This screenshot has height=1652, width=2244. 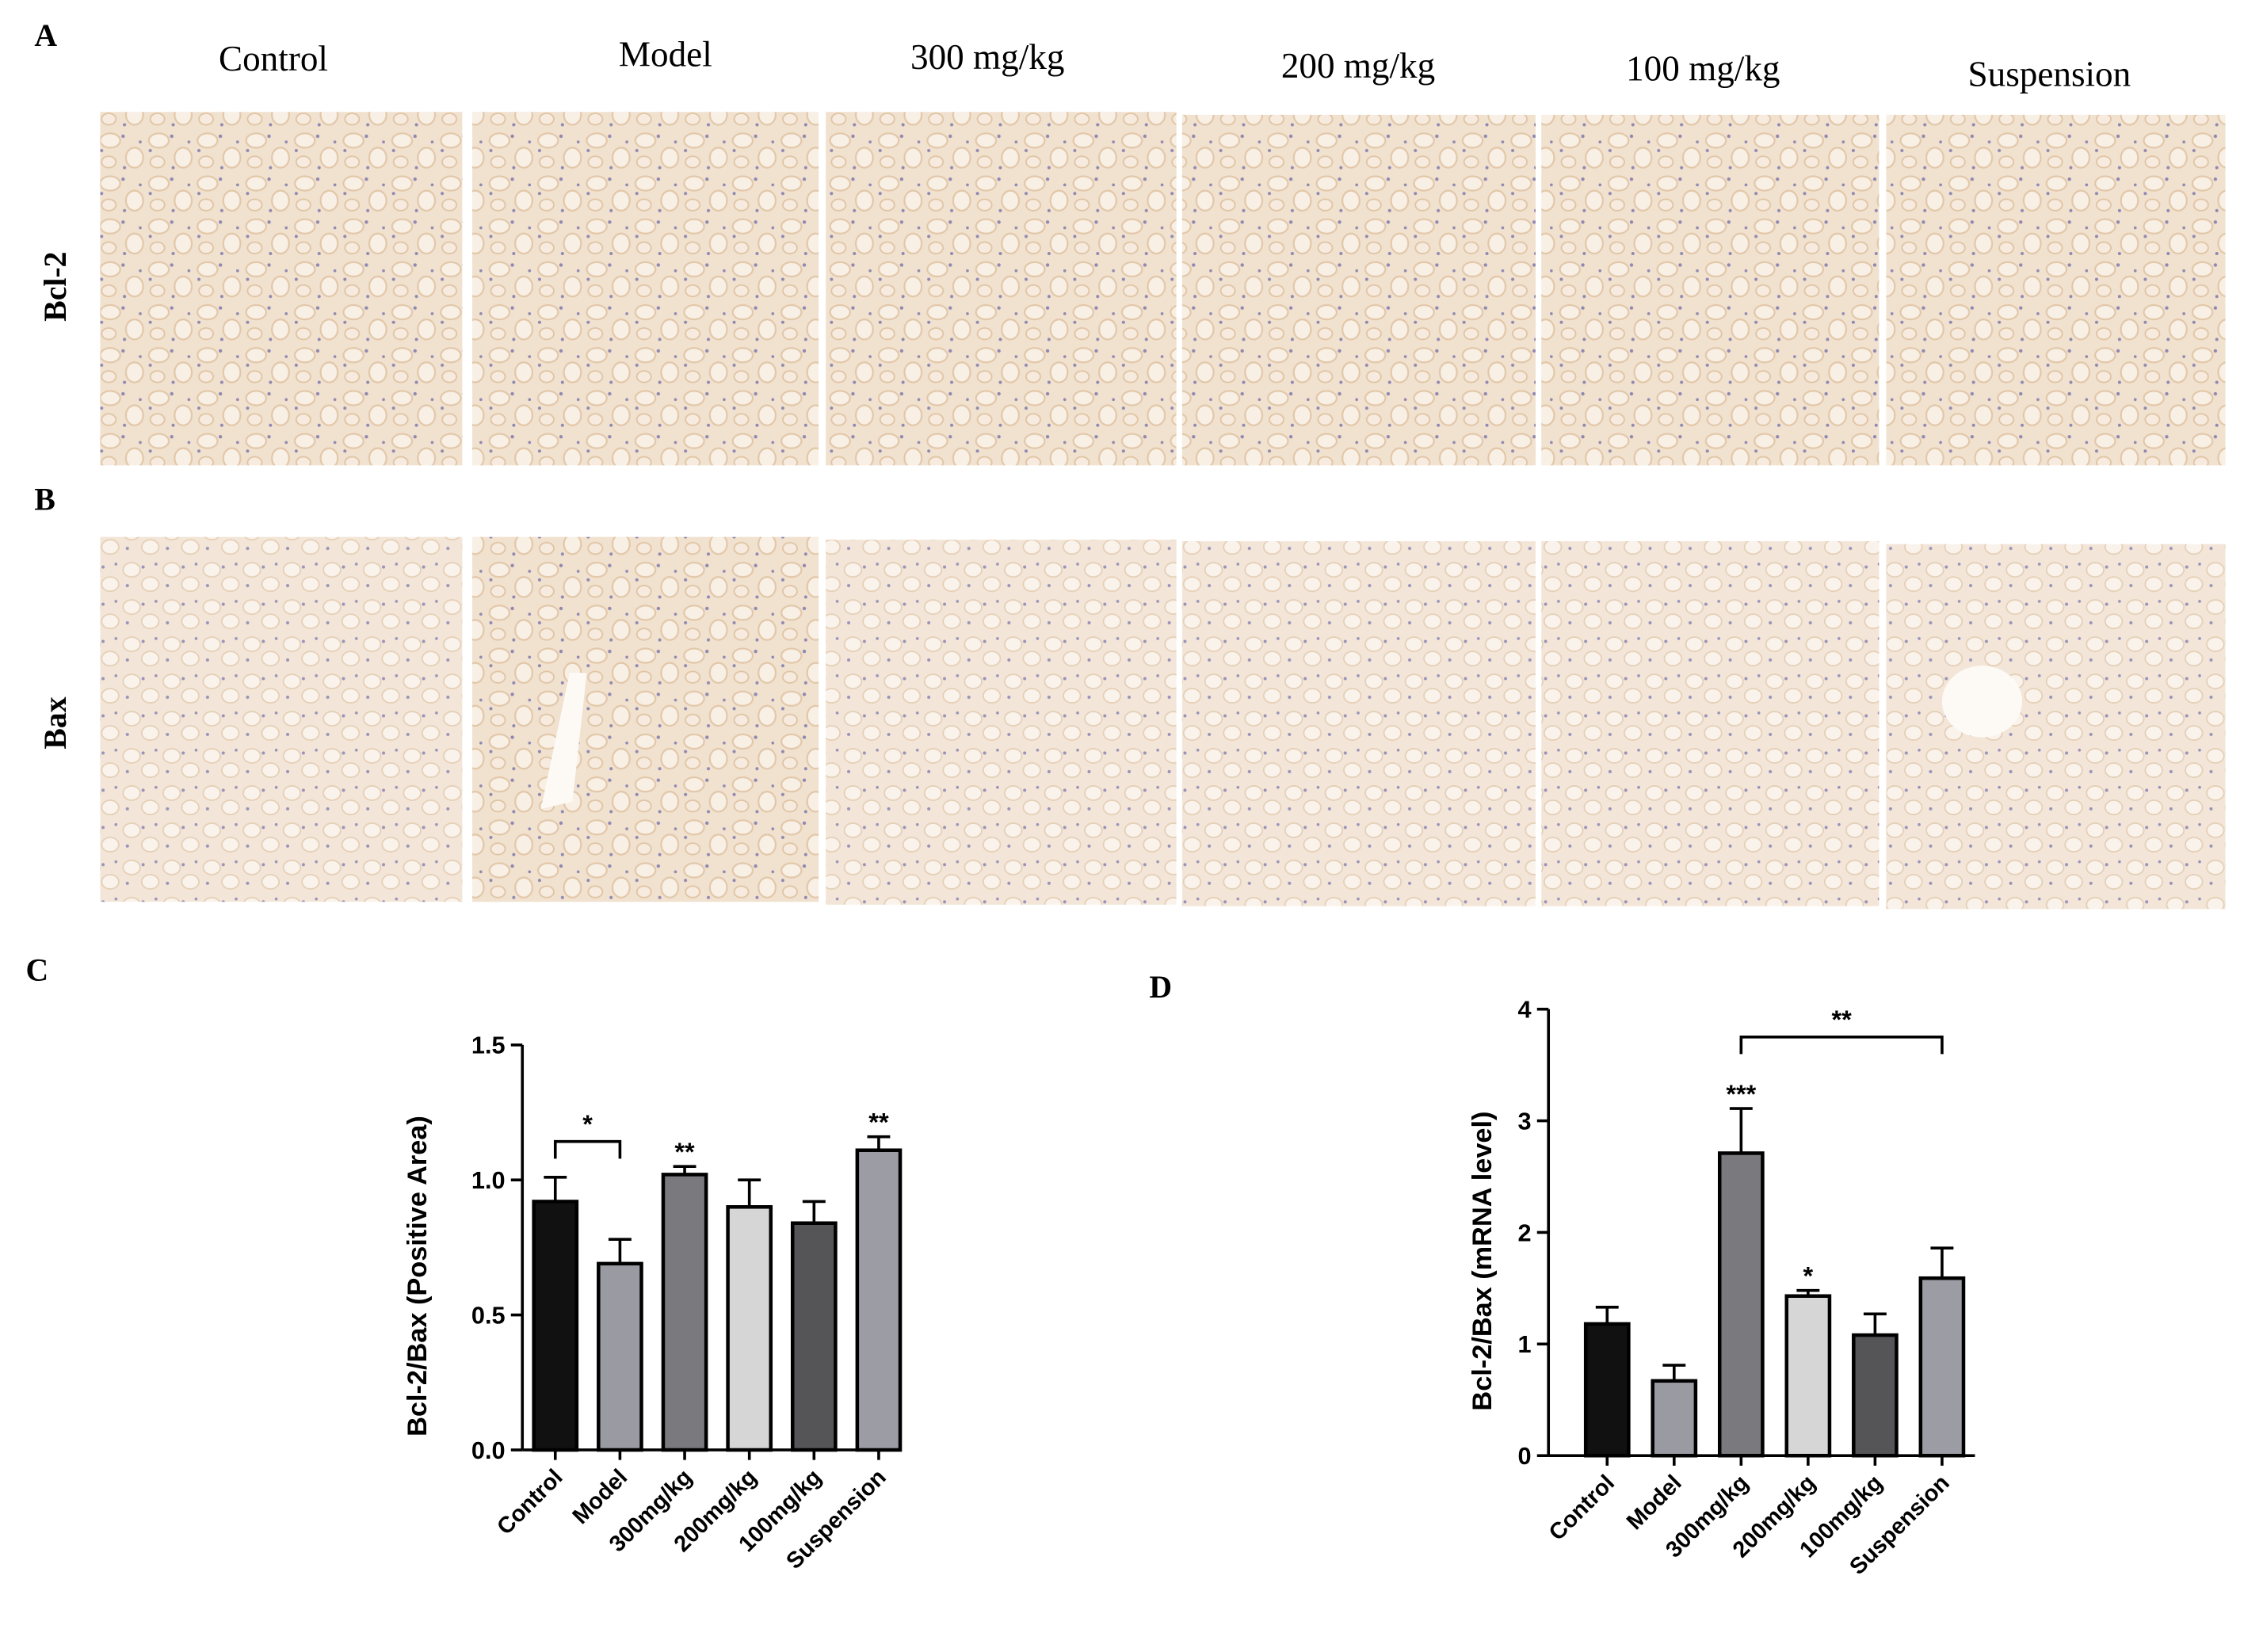 I want to click on y-tick-label: 1.5, so click(x=488, y=1045).